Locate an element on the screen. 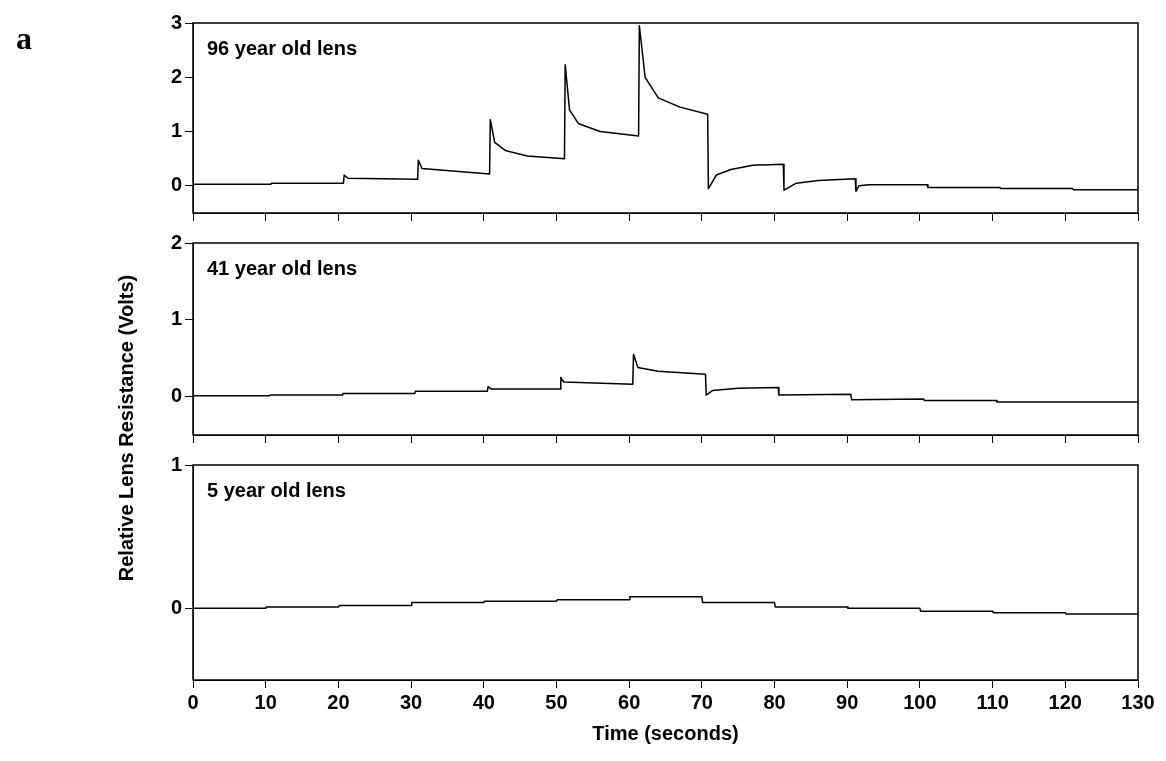 The width and height of the screenshot is (1166, 761). x-tick-label: 0 is located at coordinates (193, 701).